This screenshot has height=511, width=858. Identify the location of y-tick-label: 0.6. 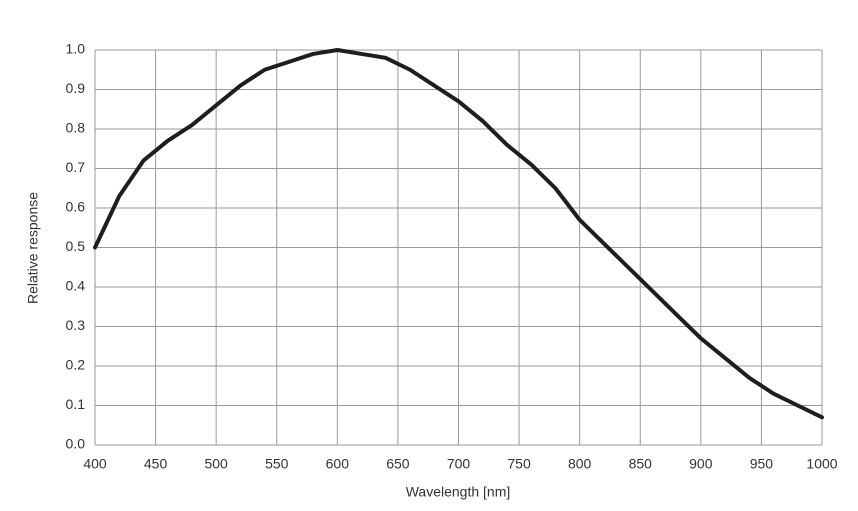
(76, 207).